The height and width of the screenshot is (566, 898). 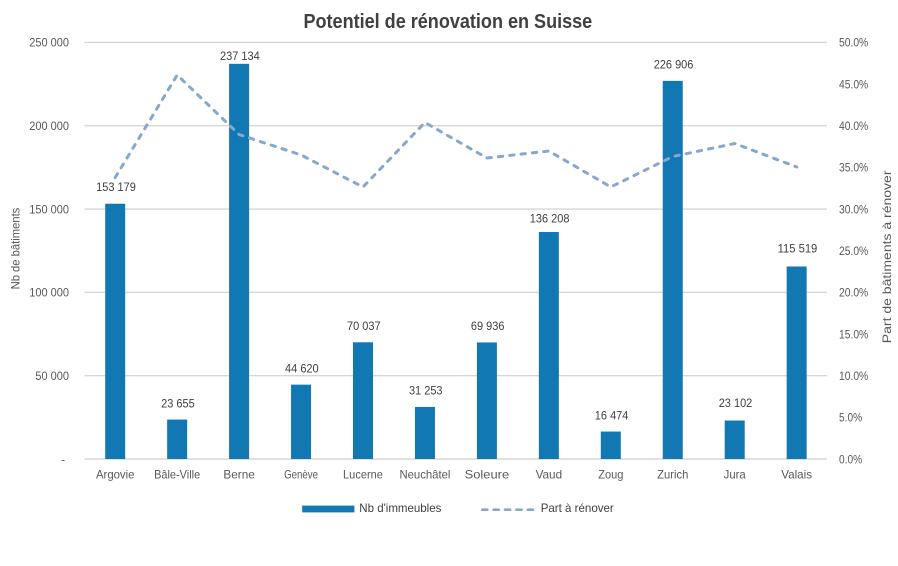 I want to click on svg-text: 136 208, so click(x=550, y=218).